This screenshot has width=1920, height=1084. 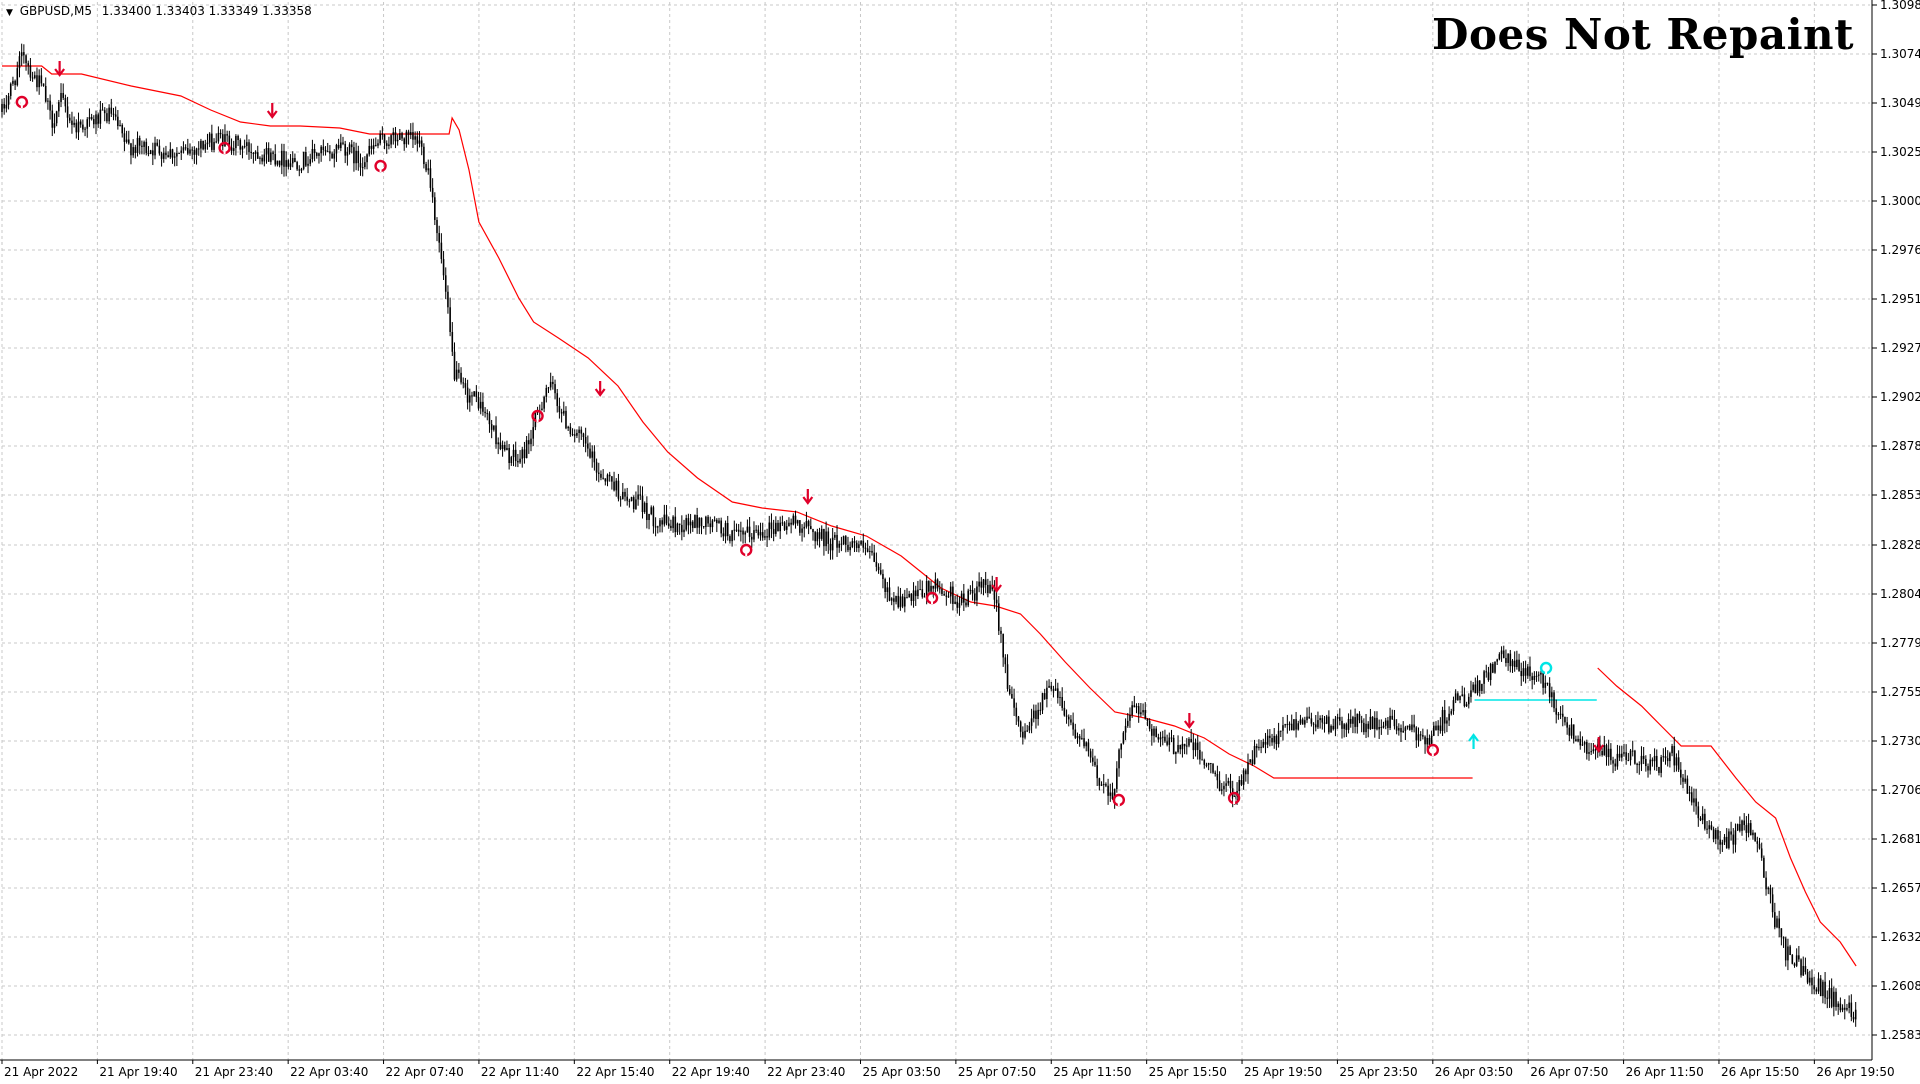 What do you see at coordinates (806, 1072) in the screenshot?
I see `time-tick-label: 22 Apr 23:40` at bounding box center [806, 1072].